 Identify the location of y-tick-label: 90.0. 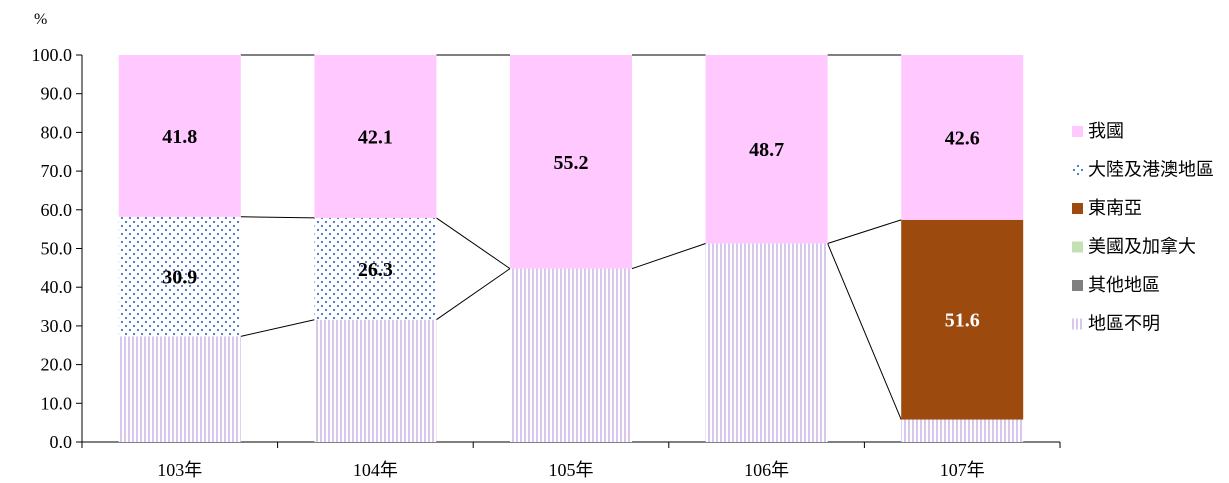
(57, 94).